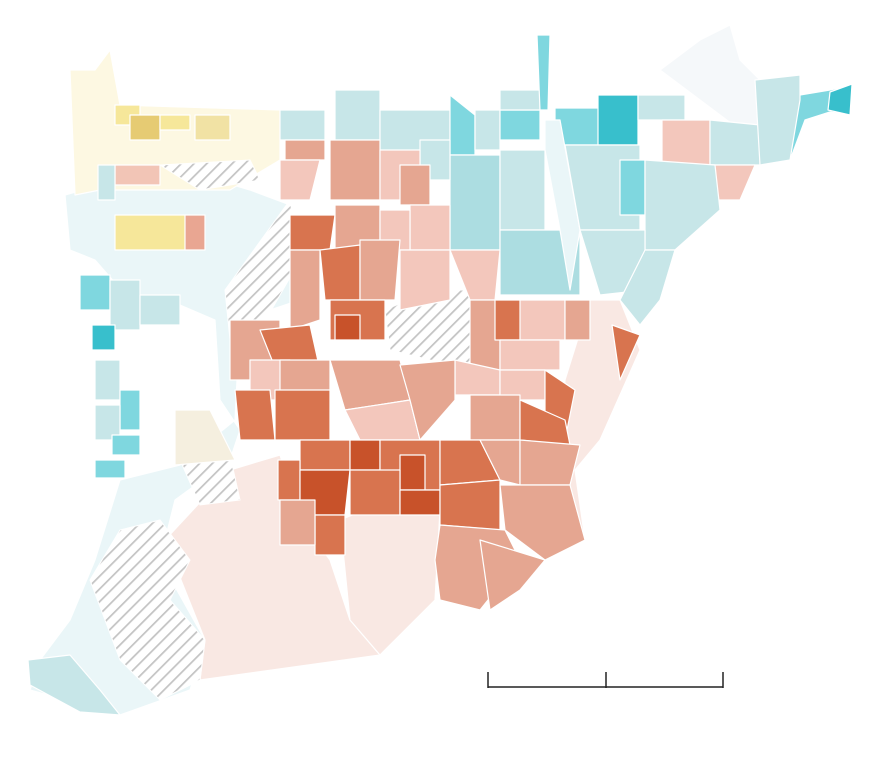 The height and width of the screenshot is (764, 878). Describe the element at coordinates (104, 440) in the screenshot. I see `tracts-west-teal` at that location.